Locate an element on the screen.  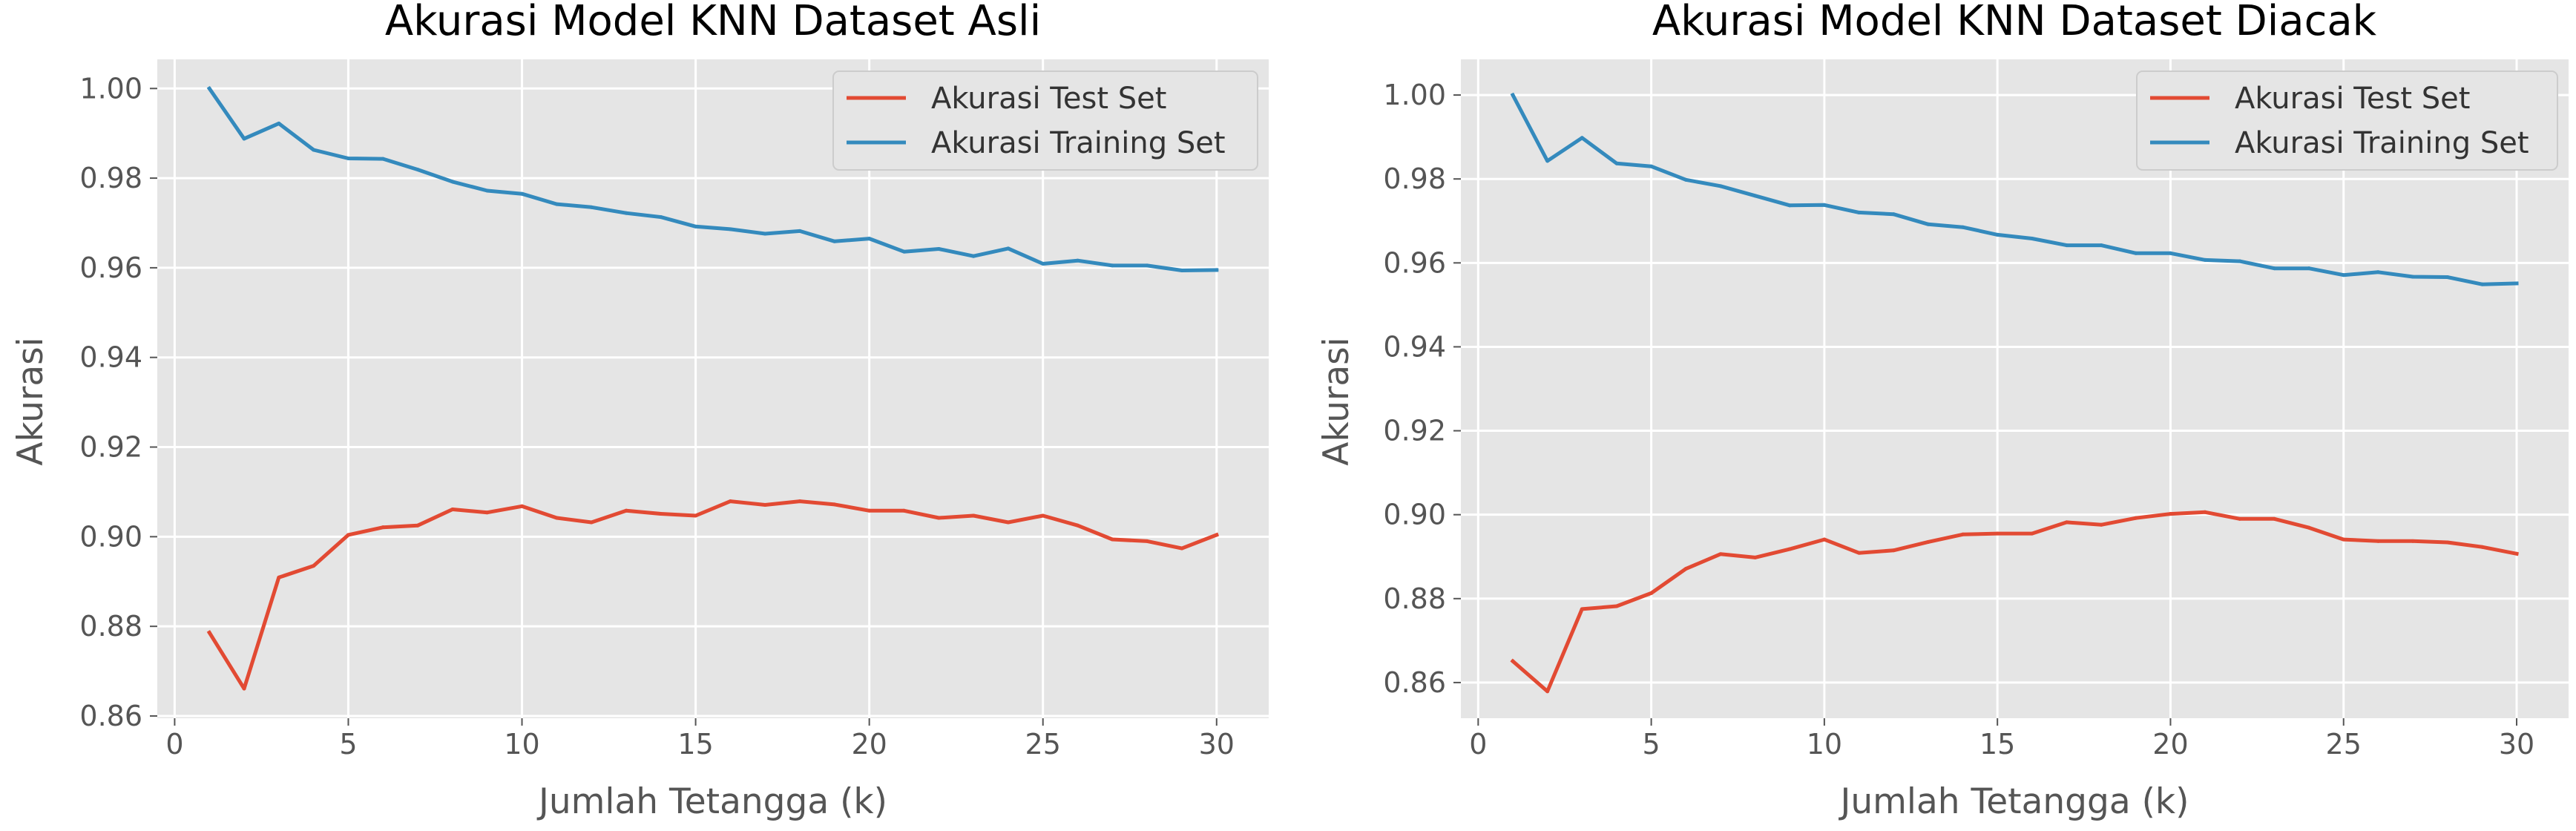
x-tick-label: 30 is located at coordinates (1217, 744).